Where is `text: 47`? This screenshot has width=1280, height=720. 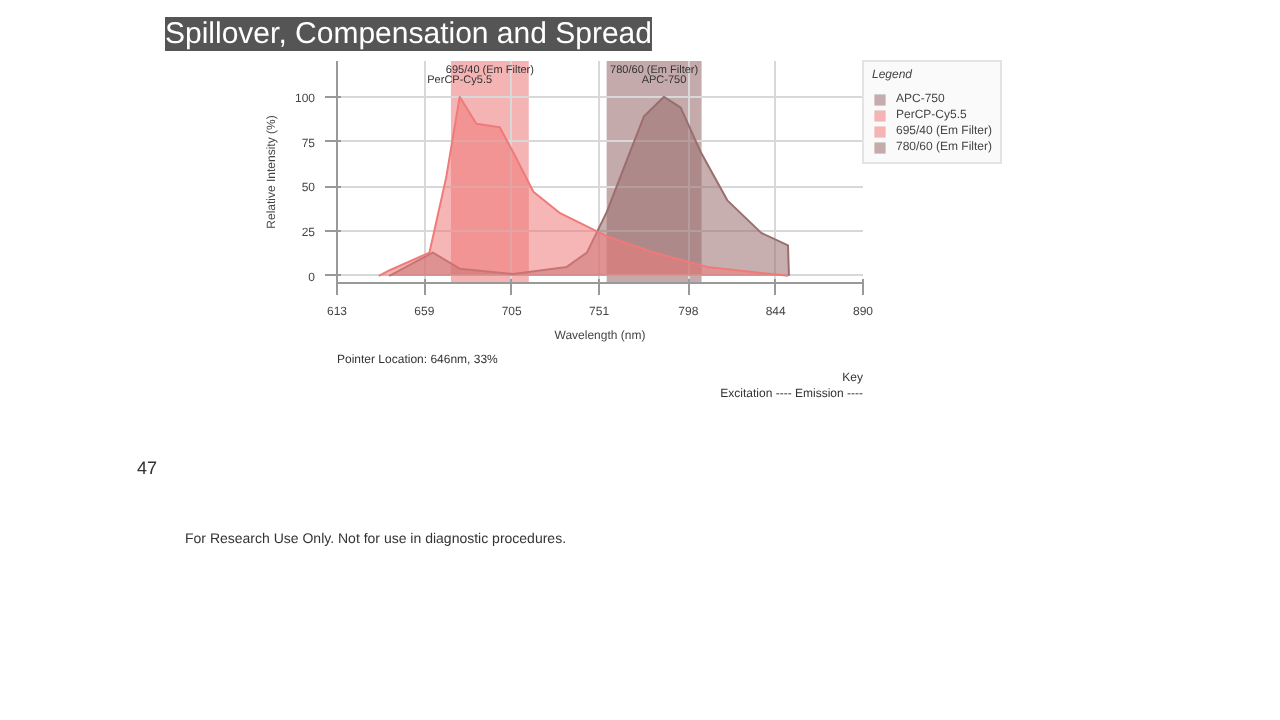 text: 47 is located at coordinates (147, 468).